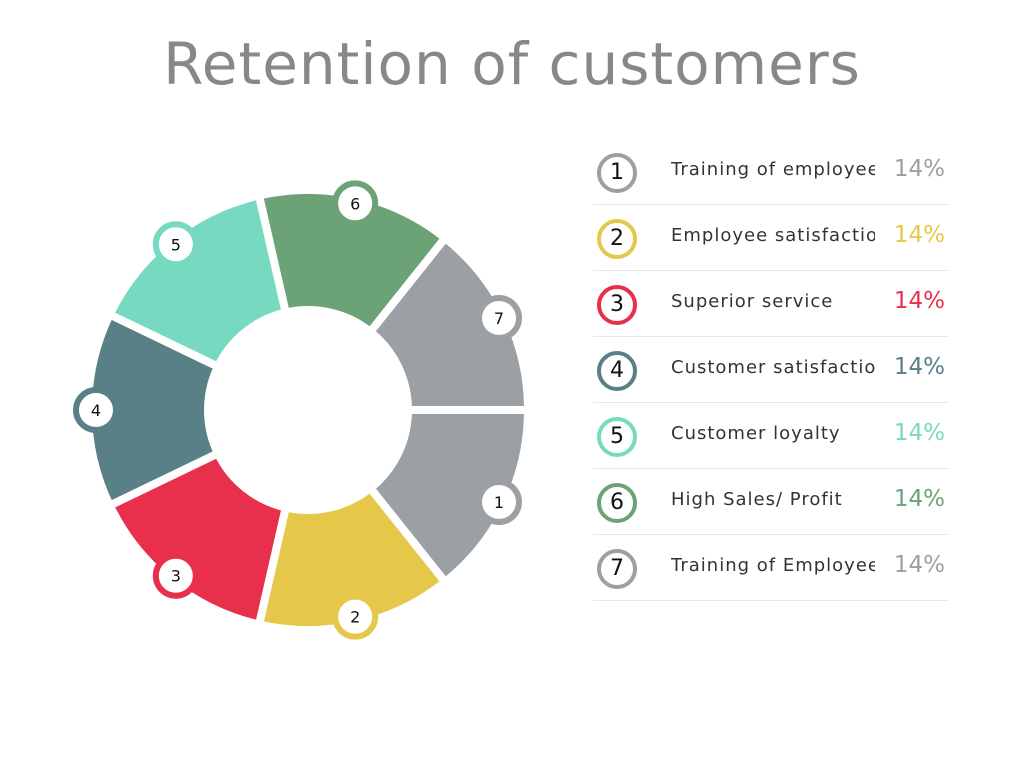 The height and width of the screenshot is (768, 1024). I want to click on legend-label: Customer satisfaction, so click(773, 367).